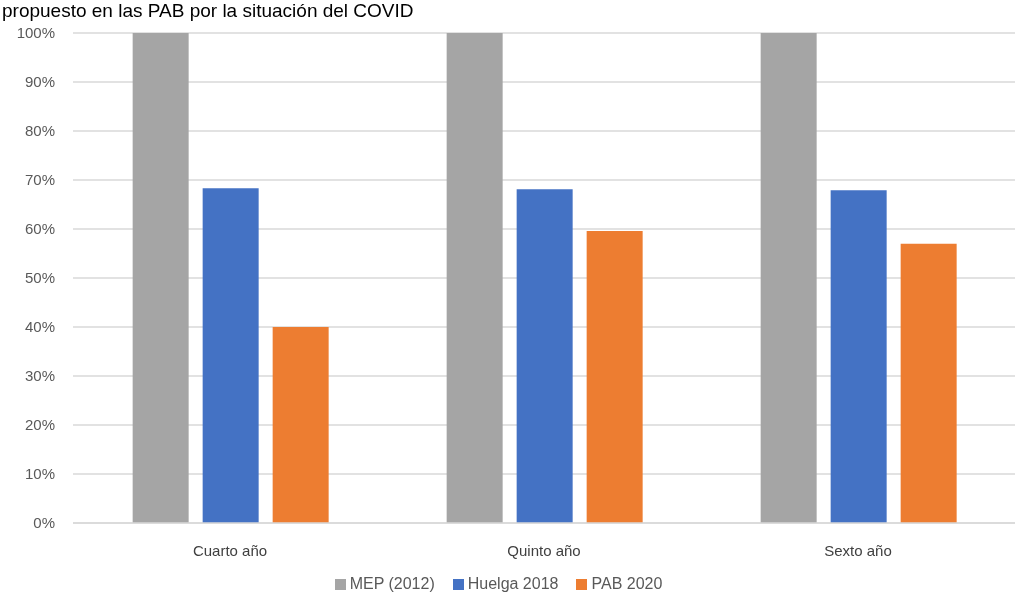  What do you see at coordinates (39, 474) in the screenshot?
I see `y-tick-label: 10%` at bounding box center [39, 474].